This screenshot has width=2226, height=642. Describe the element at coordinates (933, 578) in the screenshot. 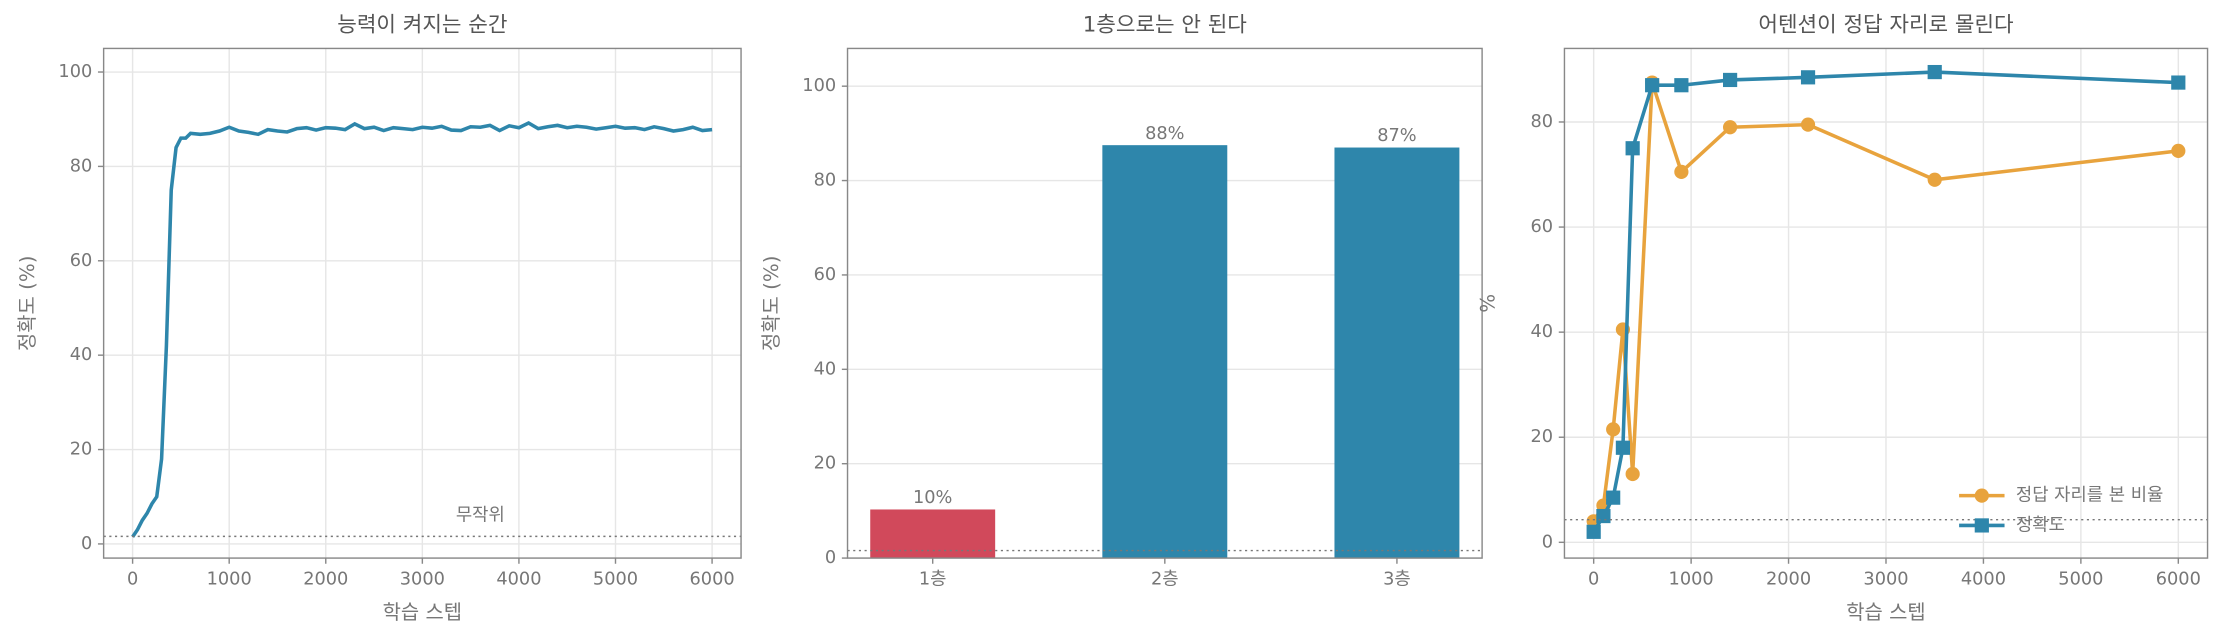

I see `x-tick-label: 1층` at that location.